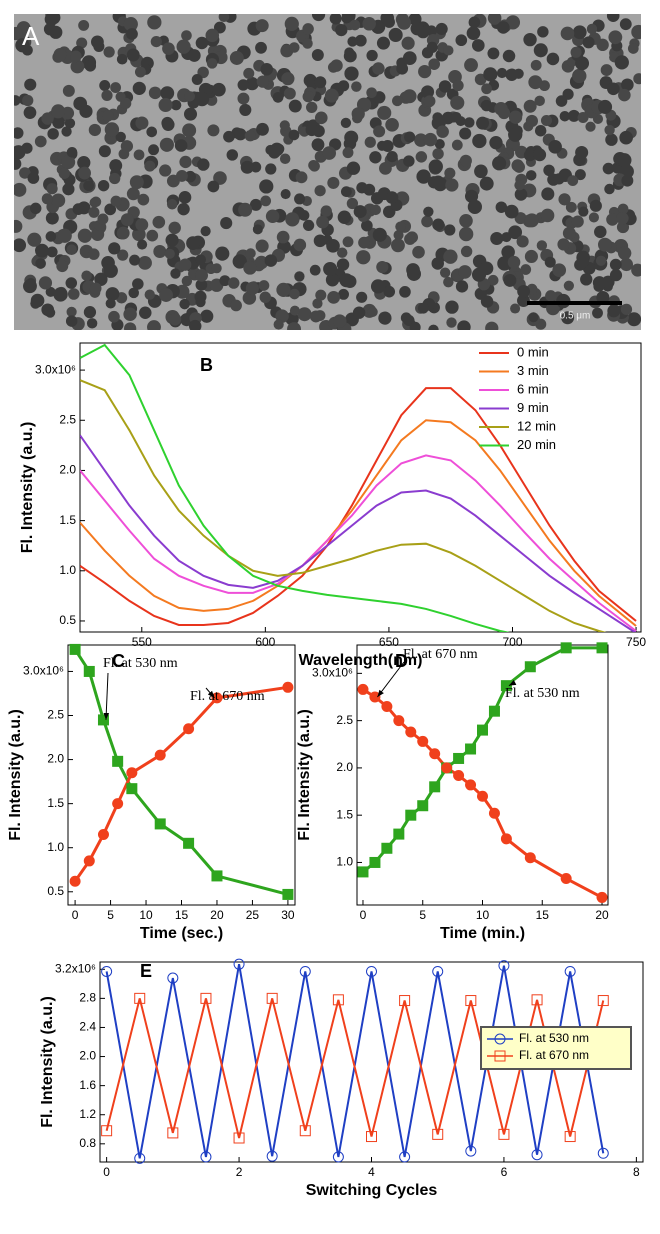 This screenshot has width=660, height=1234. I want to click on y-axis-title: Fl. Intensity (a.u.), so click(27, 488).